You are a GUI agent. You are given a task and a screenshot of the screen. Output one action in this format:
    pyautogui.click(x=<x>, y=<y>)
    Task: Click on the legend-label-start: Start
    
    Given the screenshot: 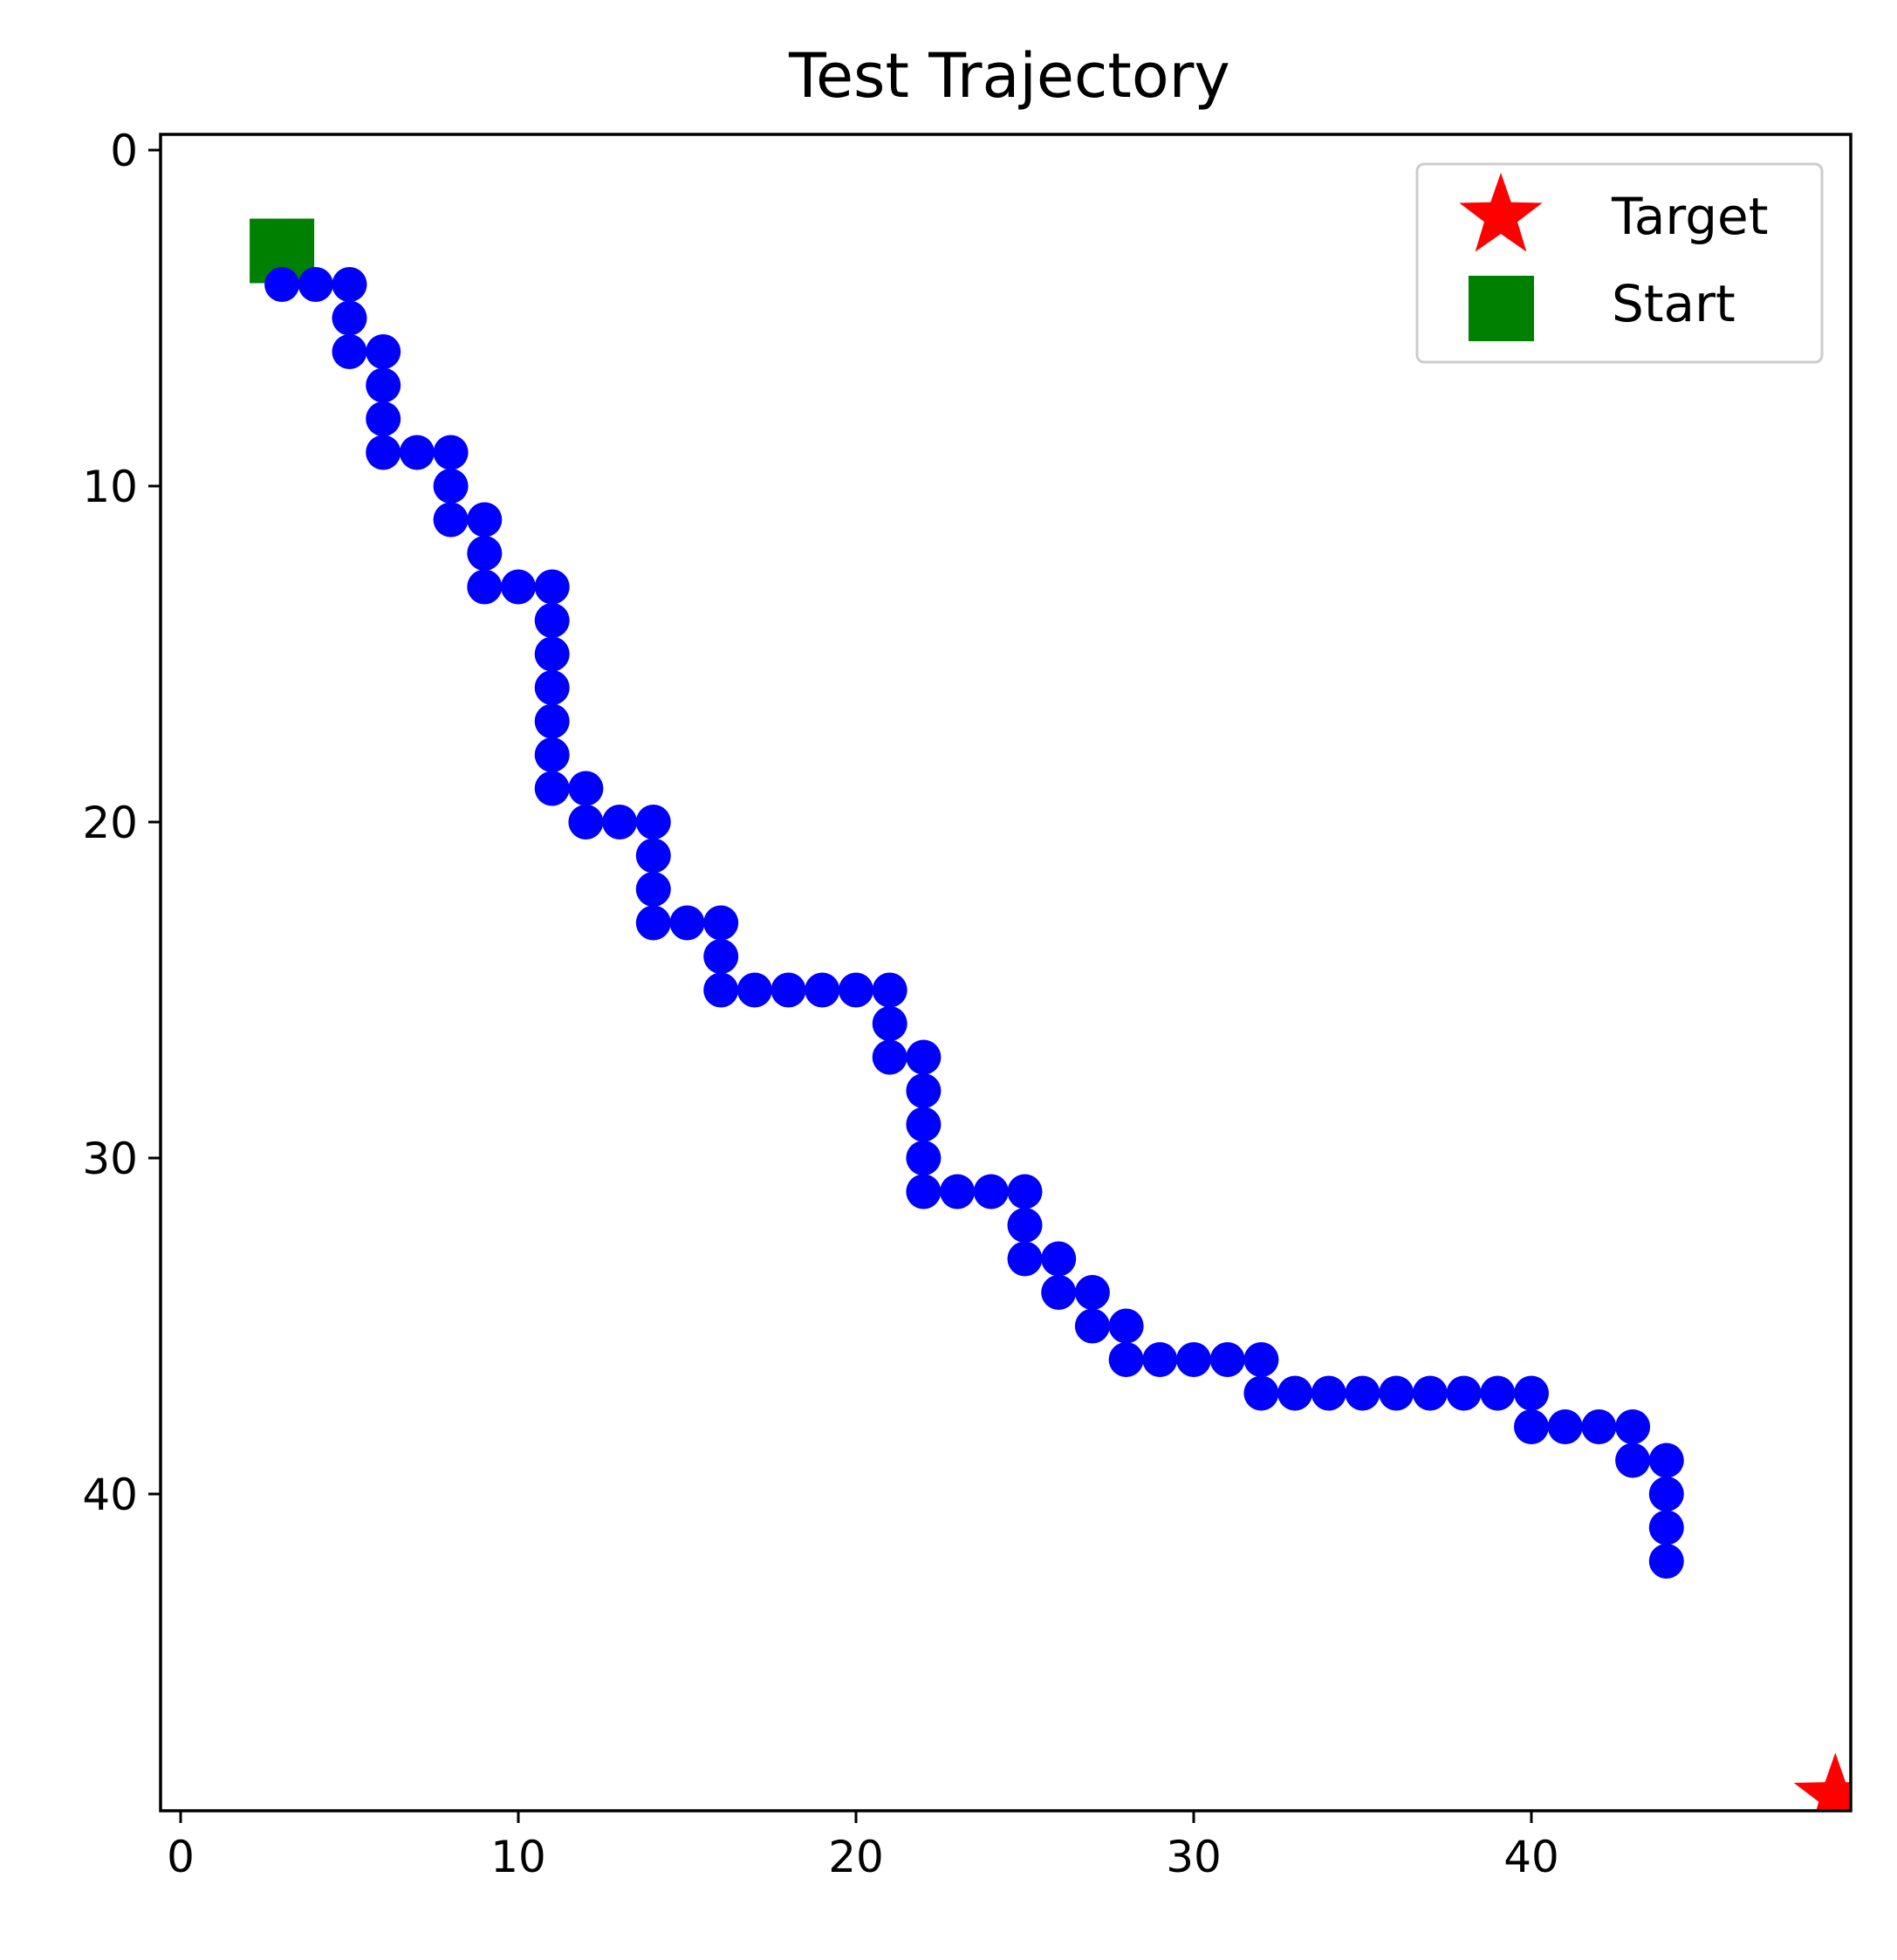 What is the action you would take?
    pyautogui.click(x=1674, y=303)
    